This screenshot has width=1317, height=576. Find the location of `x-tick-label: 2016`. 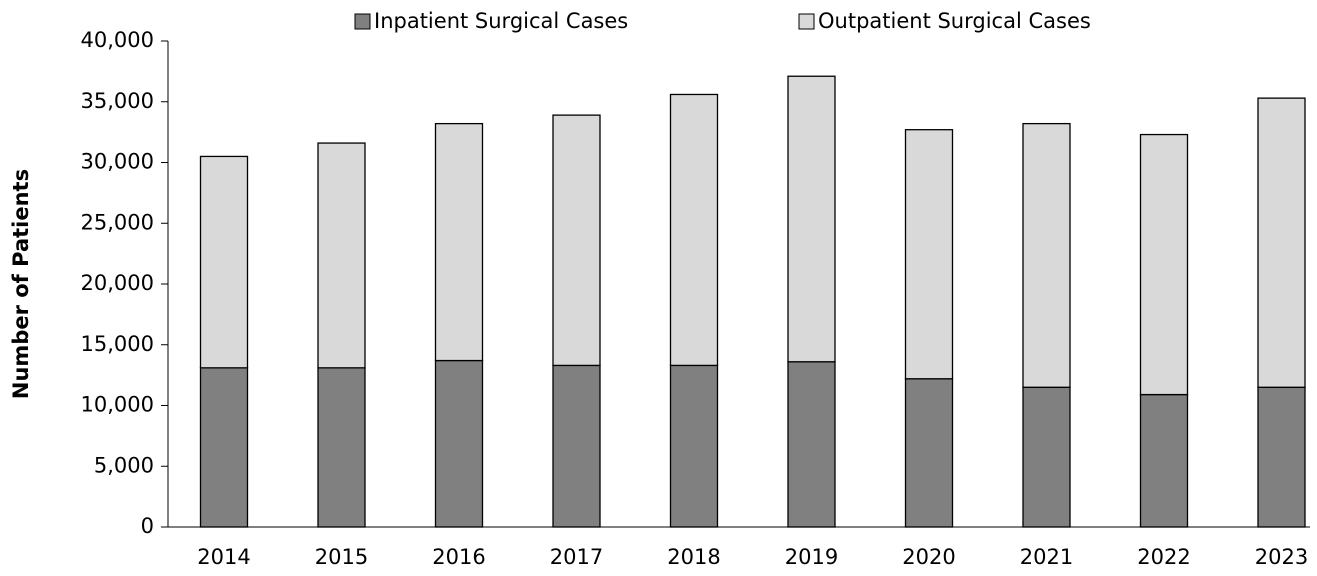

x-tick-label: 2016 is located at coordinates (458, 557).